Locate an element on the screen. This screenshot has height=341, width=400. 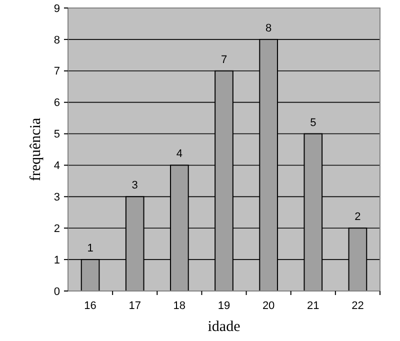
x-tick-label: 19 is located at coordinates (224, 306).